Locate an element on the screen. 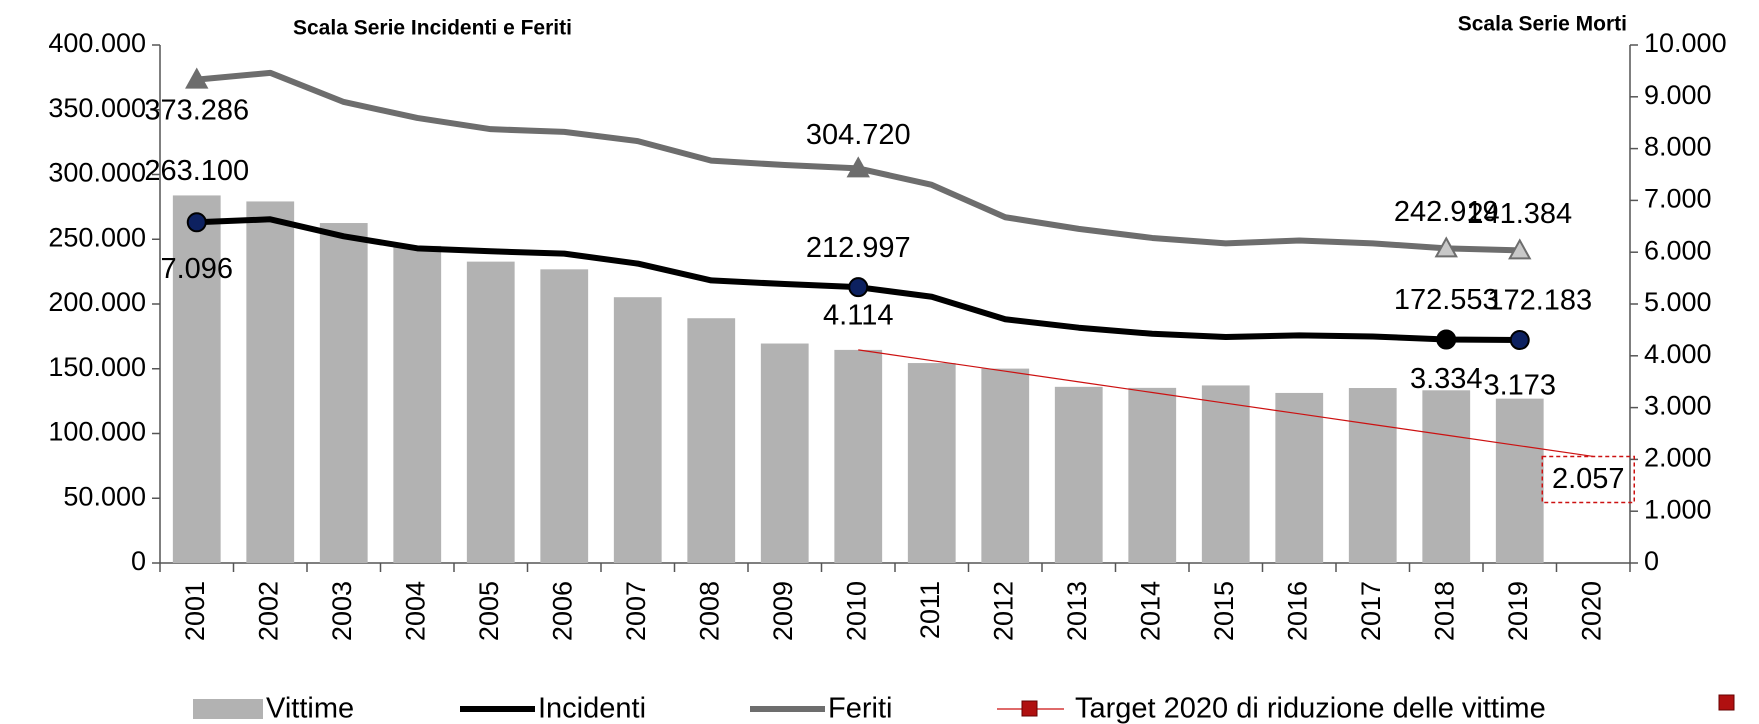  y2-tick-label: 2.000 is located at coordinates (1678, 458).